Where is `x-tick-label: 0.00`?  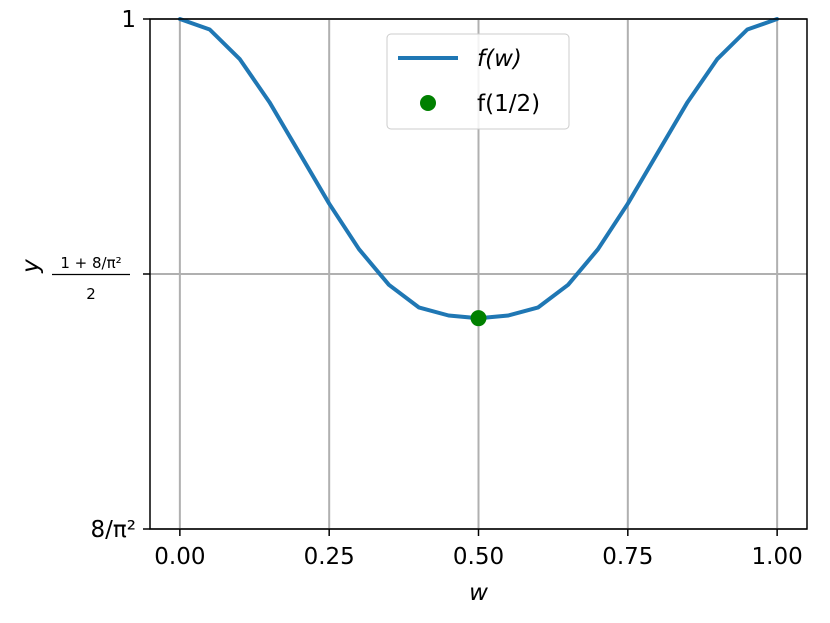 x-tick-label: 0.00 is located at coordinates (179, 557).